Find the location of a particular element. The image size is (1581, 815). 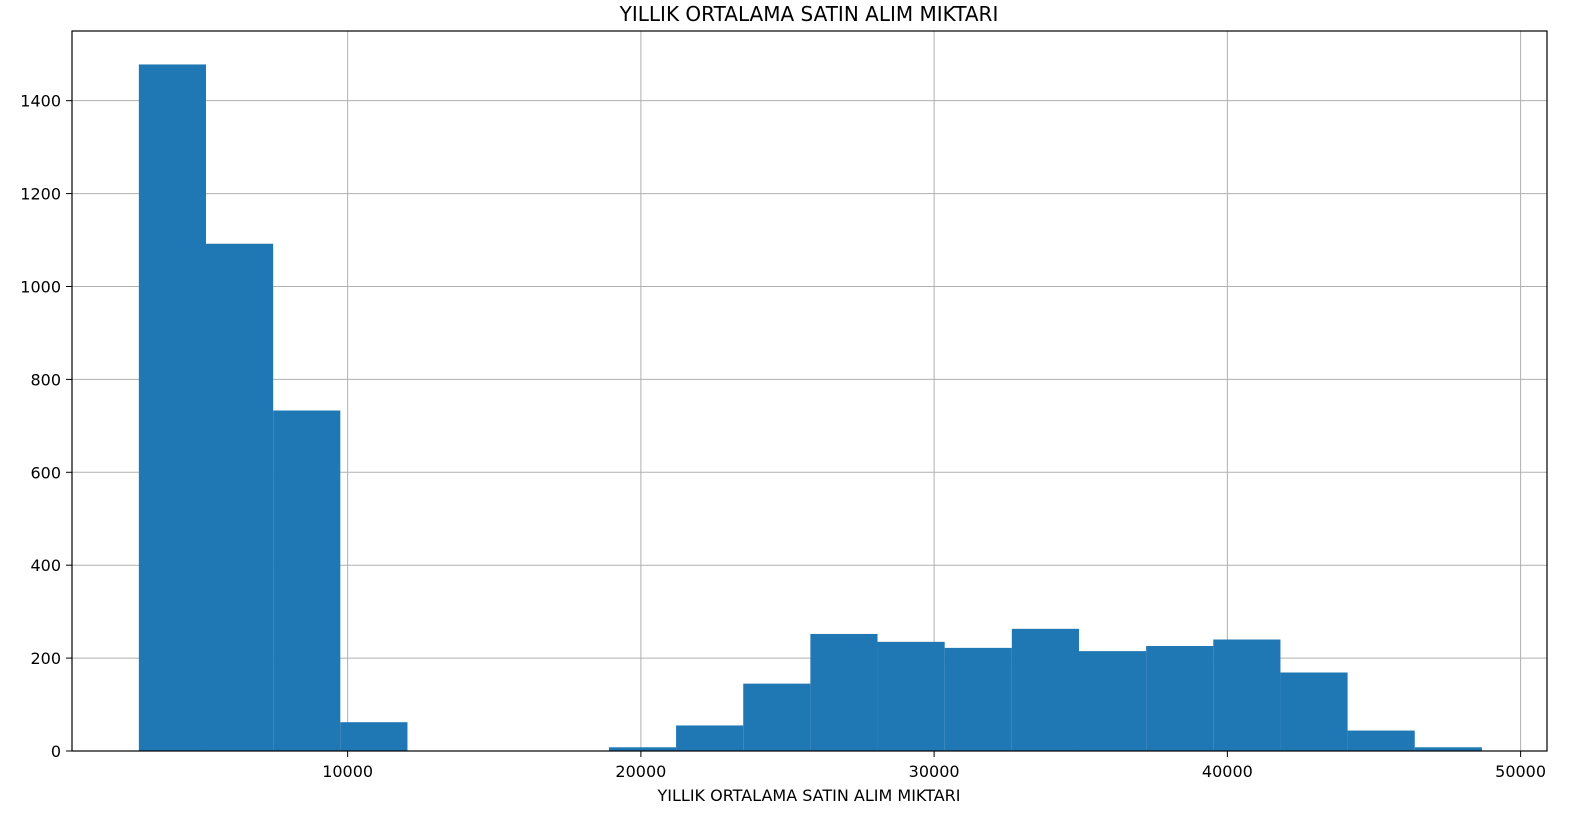

x-tick-label: 20000 is located at coordinates (640, 771).